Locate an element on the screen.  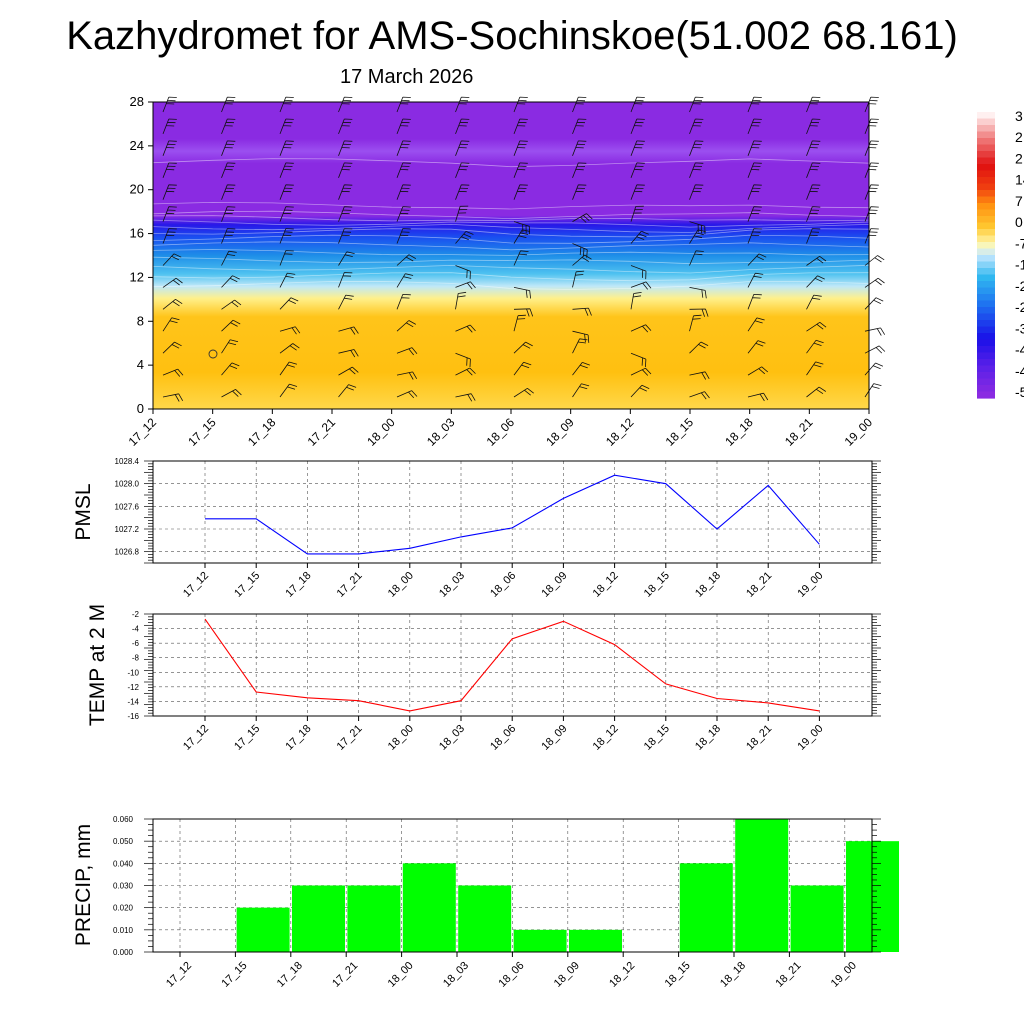
colorbar-label: 0 is located at coordinates (1019, 222).